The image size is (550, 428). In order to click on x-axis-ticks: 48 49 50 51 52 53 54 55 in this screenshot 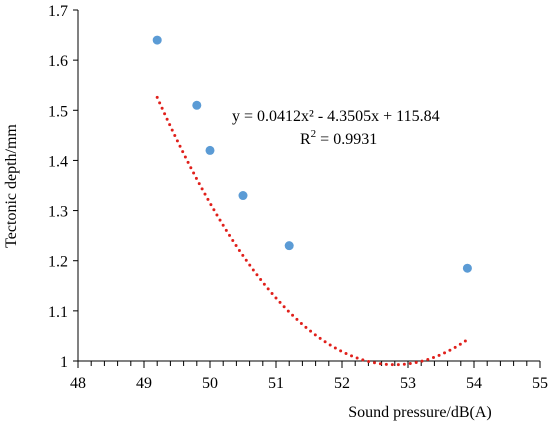, I will do `click(309, 376)`.